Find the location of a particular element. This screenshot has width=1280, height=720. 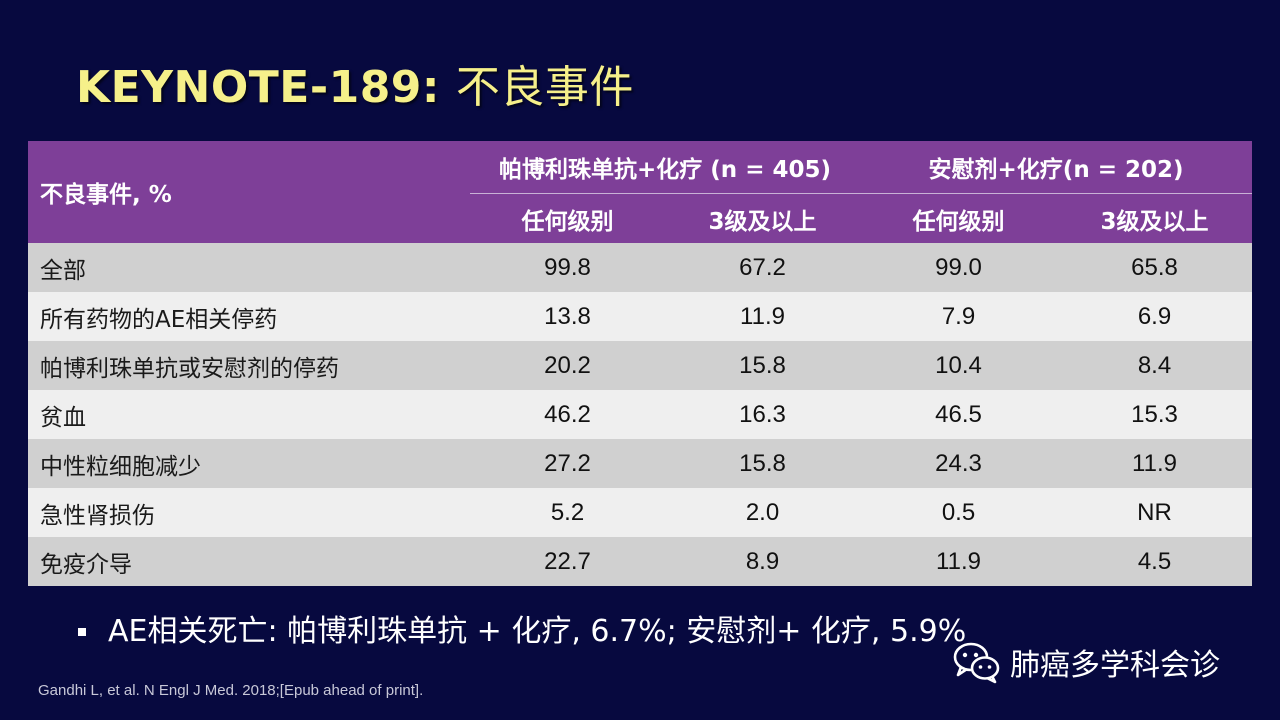

table-cell: 0.5 is located at coordinates (959, 512).